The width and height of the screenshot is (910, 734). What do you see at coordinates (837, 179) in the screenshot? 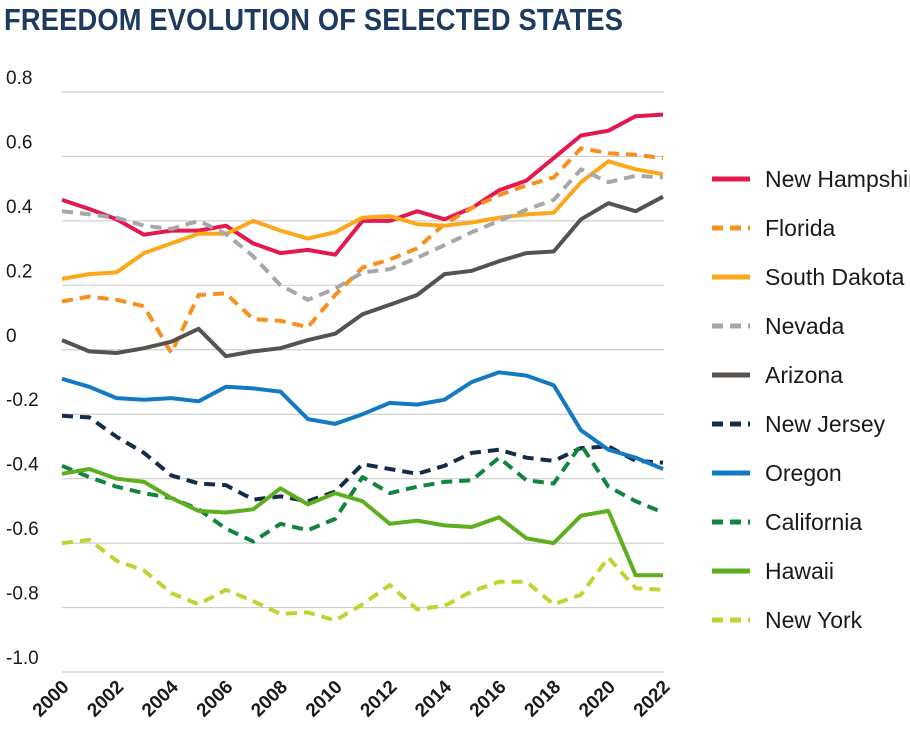
I see `legend-label-new-hampshire: New Hampshire` at bounding box center [837, 179].